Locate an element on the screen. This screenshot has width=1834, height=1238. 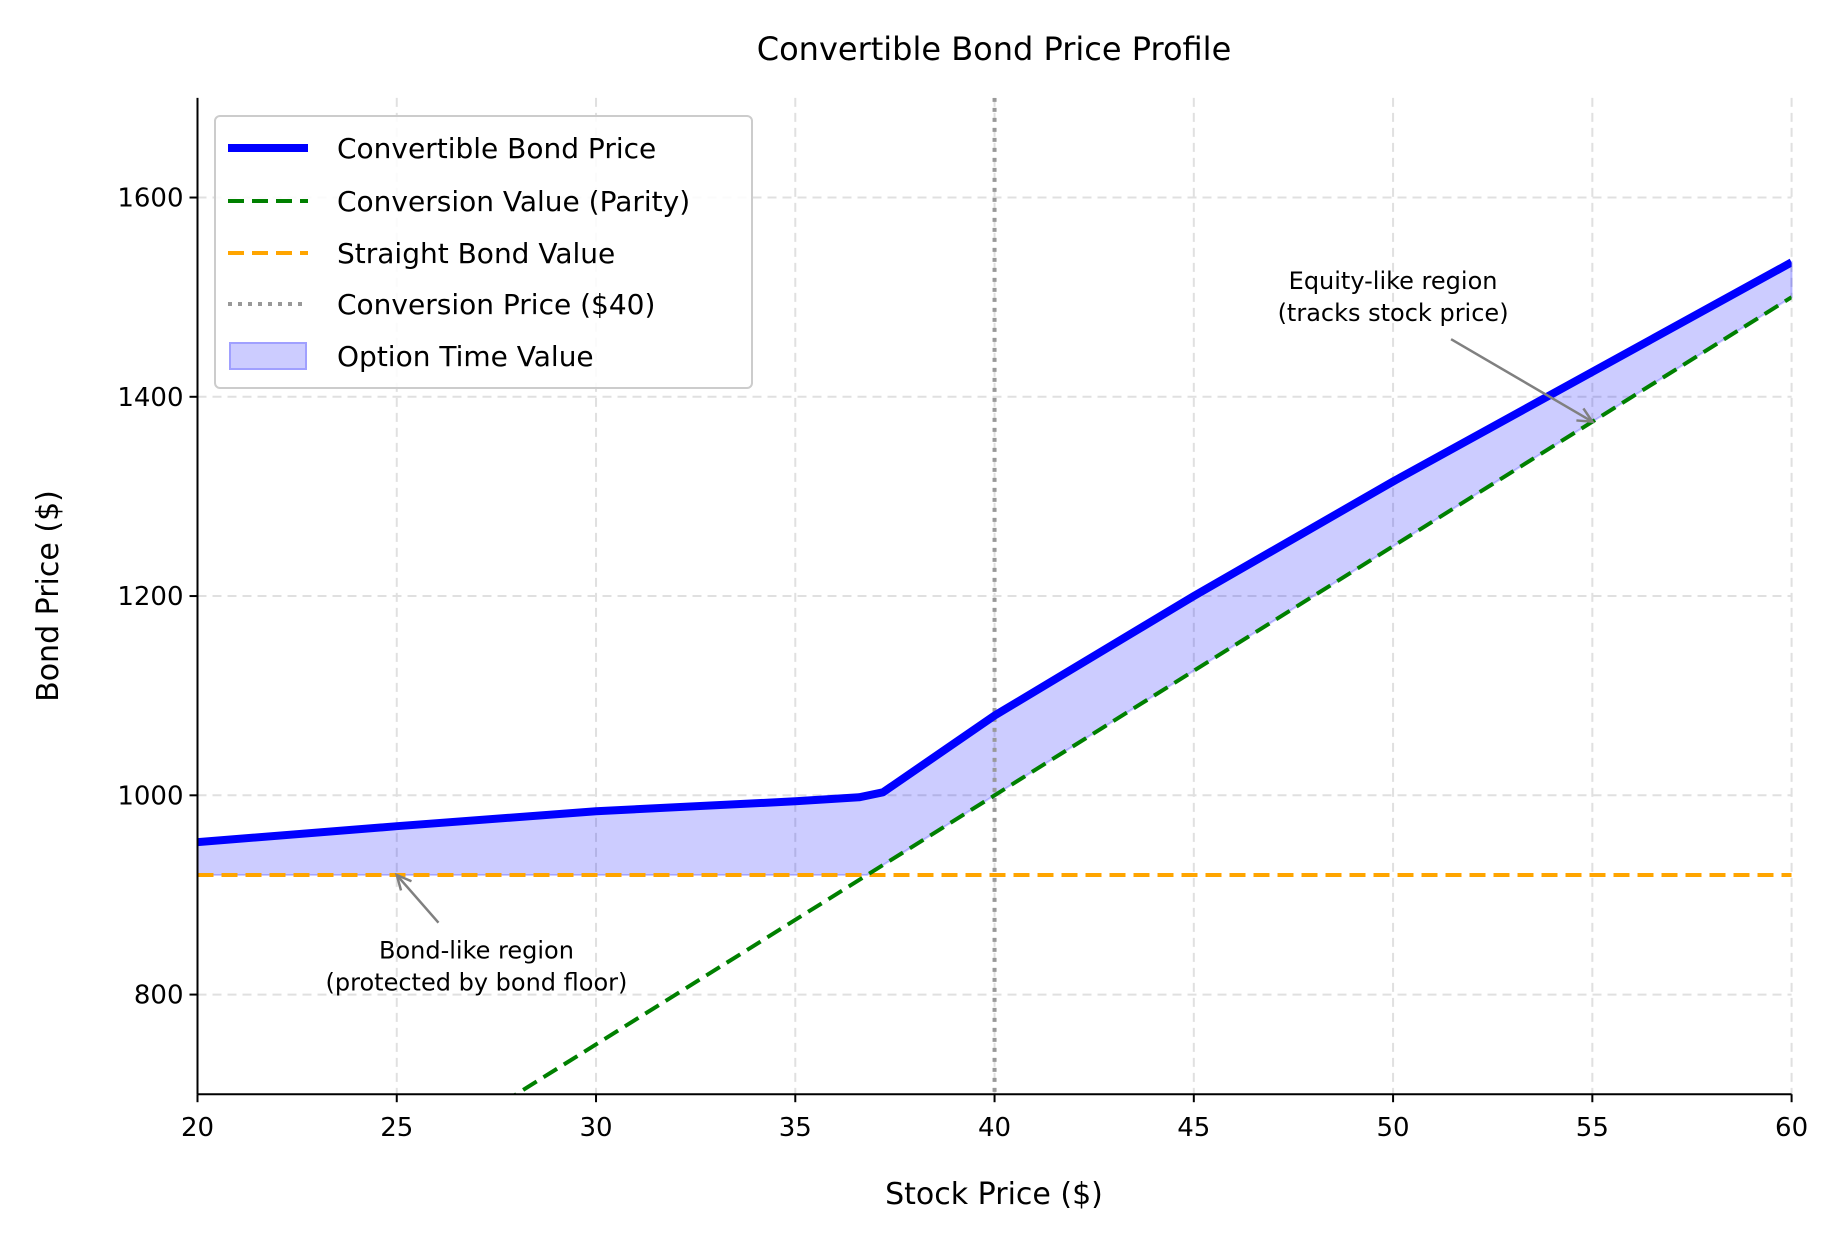
x-axis-label: Stock Price ($) is located at coordinates (994, 1194).